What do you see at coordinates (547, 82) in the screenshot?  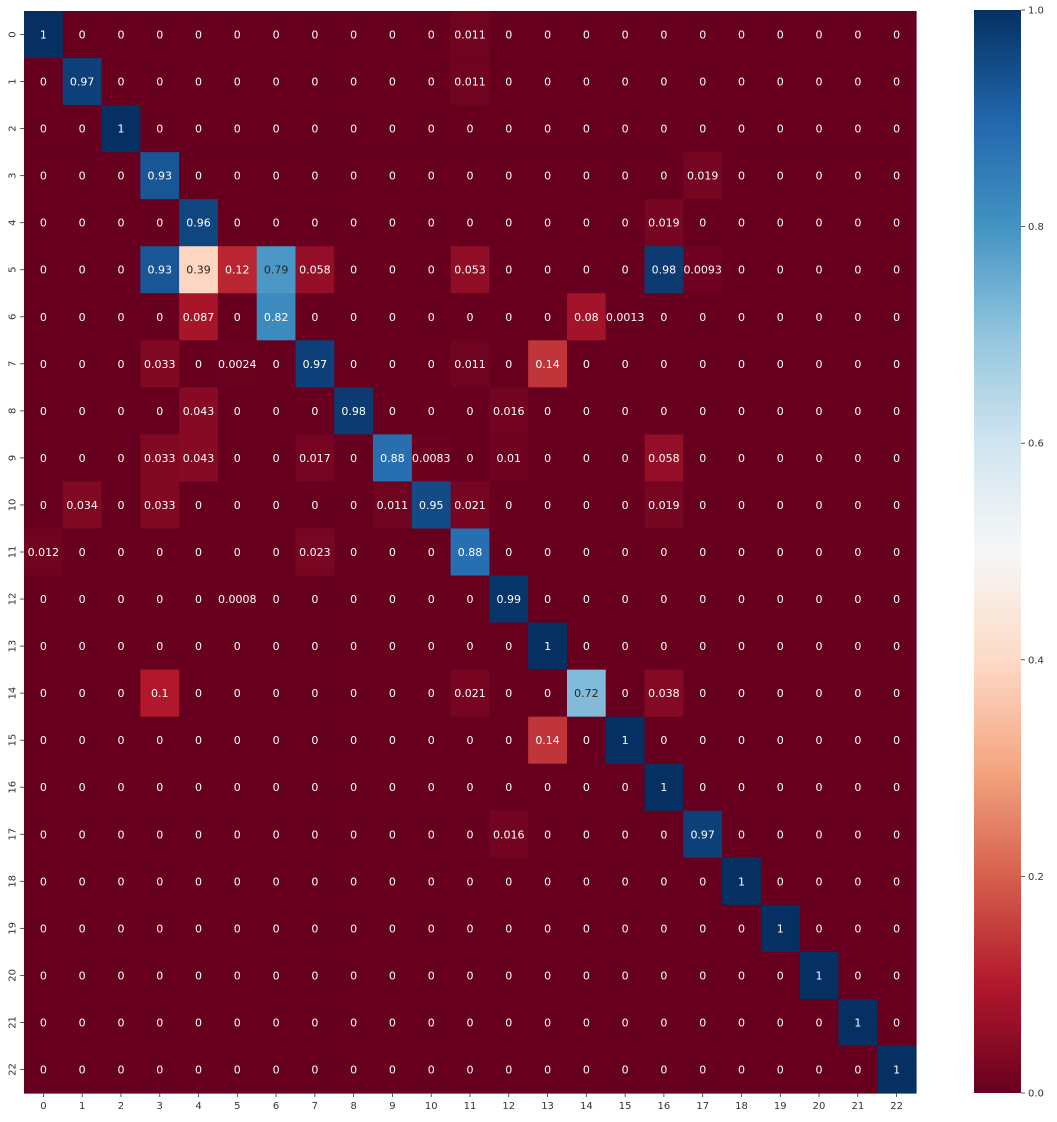 I see `cell-value-r1-c13: 0` at bounding box center [547, 82].